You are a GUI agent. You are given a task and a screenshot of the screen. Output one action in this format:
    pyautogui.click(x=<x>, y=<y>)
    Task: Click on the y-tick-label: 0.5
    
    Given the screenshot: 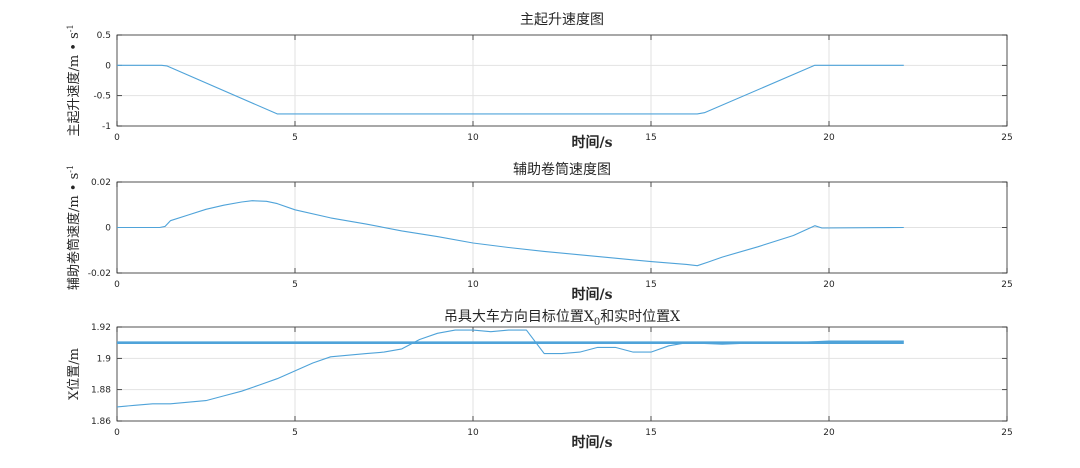 What is the action you would take?
    pyautogui.click(x=104, y=36)
    